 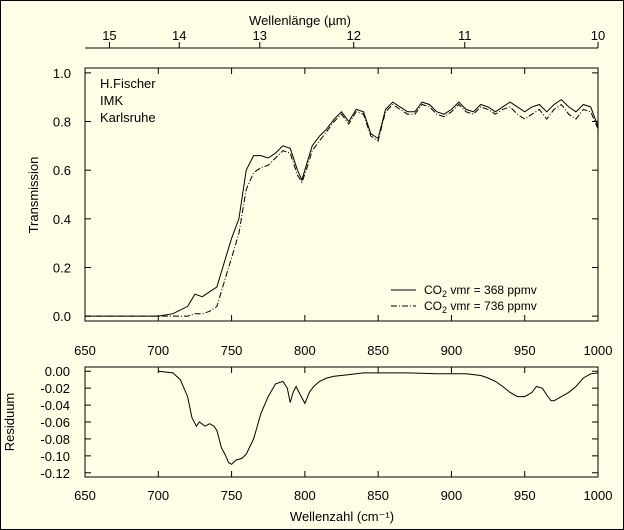 I want to click on res-y-tick-label--0.06: -0.06, so click(x=55, y=422).